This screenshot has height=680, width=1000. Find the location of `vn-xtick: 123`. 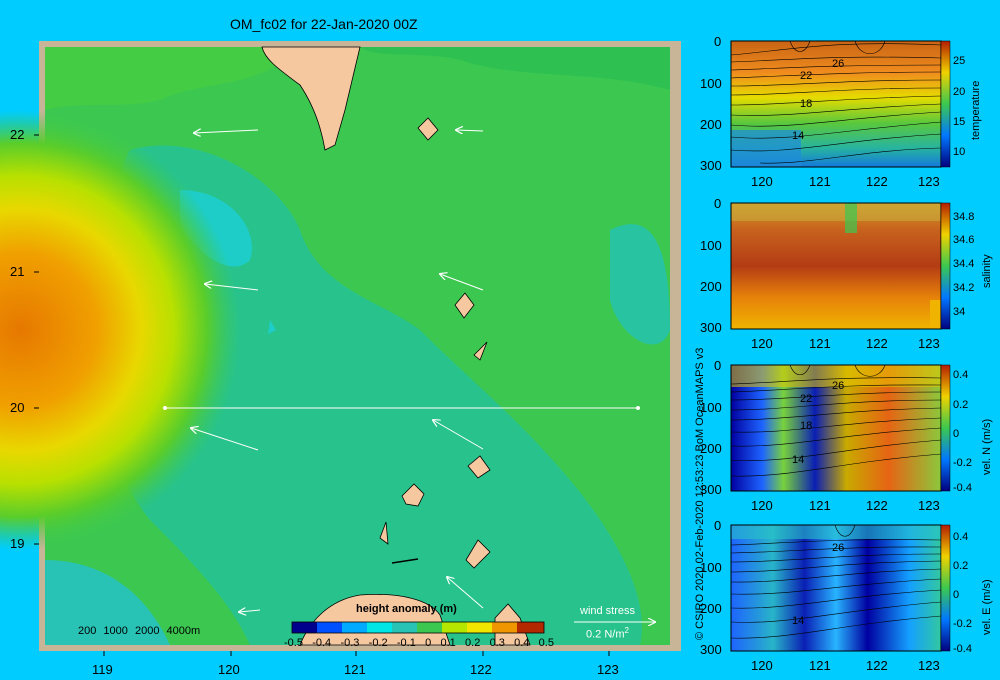

vn-xtick: 123 is located at coordinates (929, 505).